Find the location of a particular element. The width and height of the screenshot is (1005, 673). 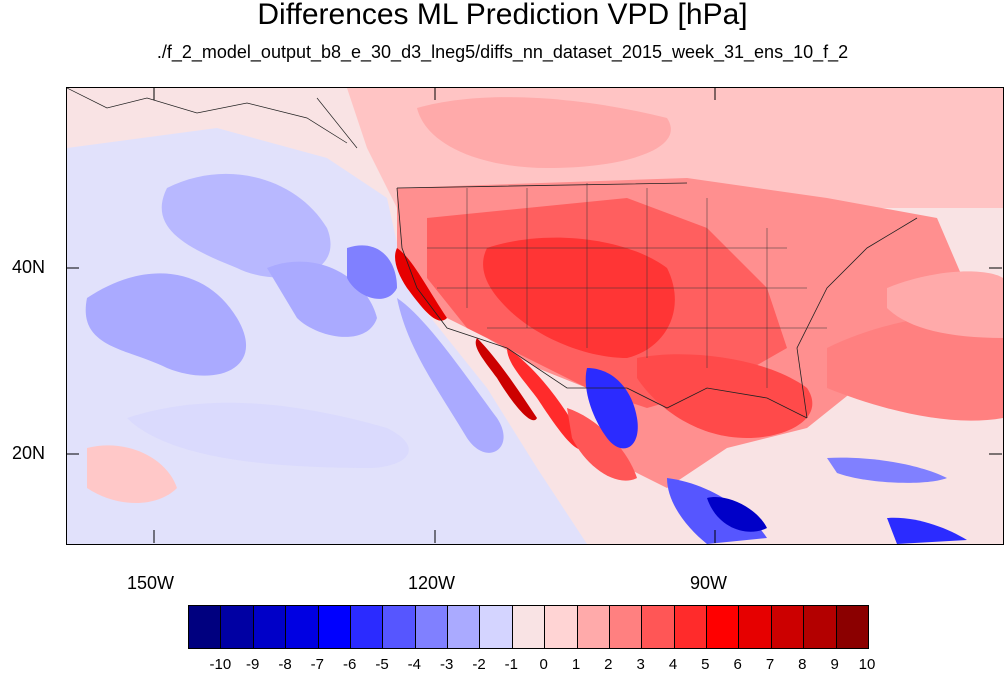

colorbar-tick-label: 6 is located at coordinates (737, 664).